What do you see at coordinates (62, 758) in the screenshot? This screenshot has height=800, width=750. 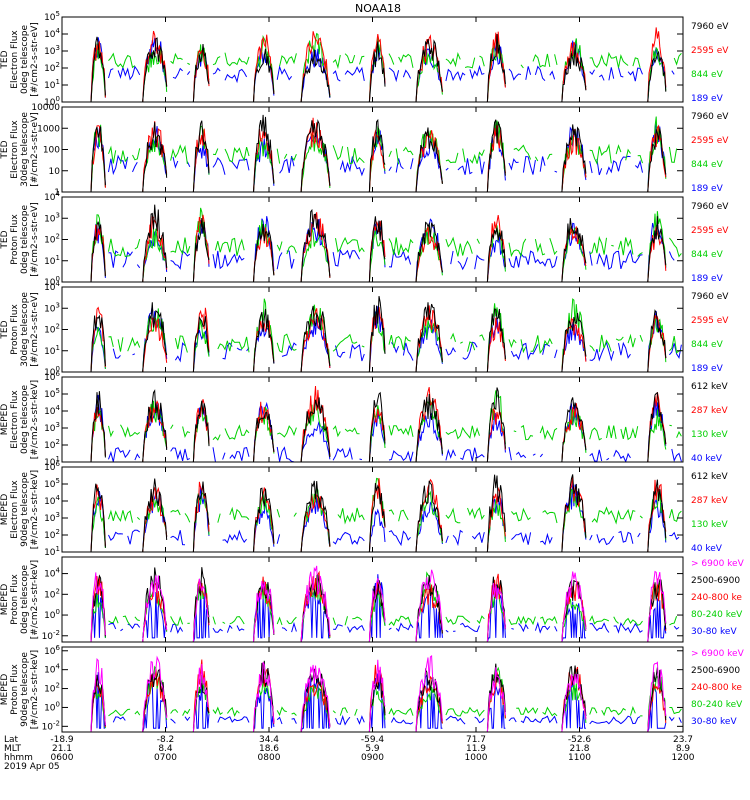 I see `x-tick-label-hhmm: 0600` at bounding box center [62, 758].